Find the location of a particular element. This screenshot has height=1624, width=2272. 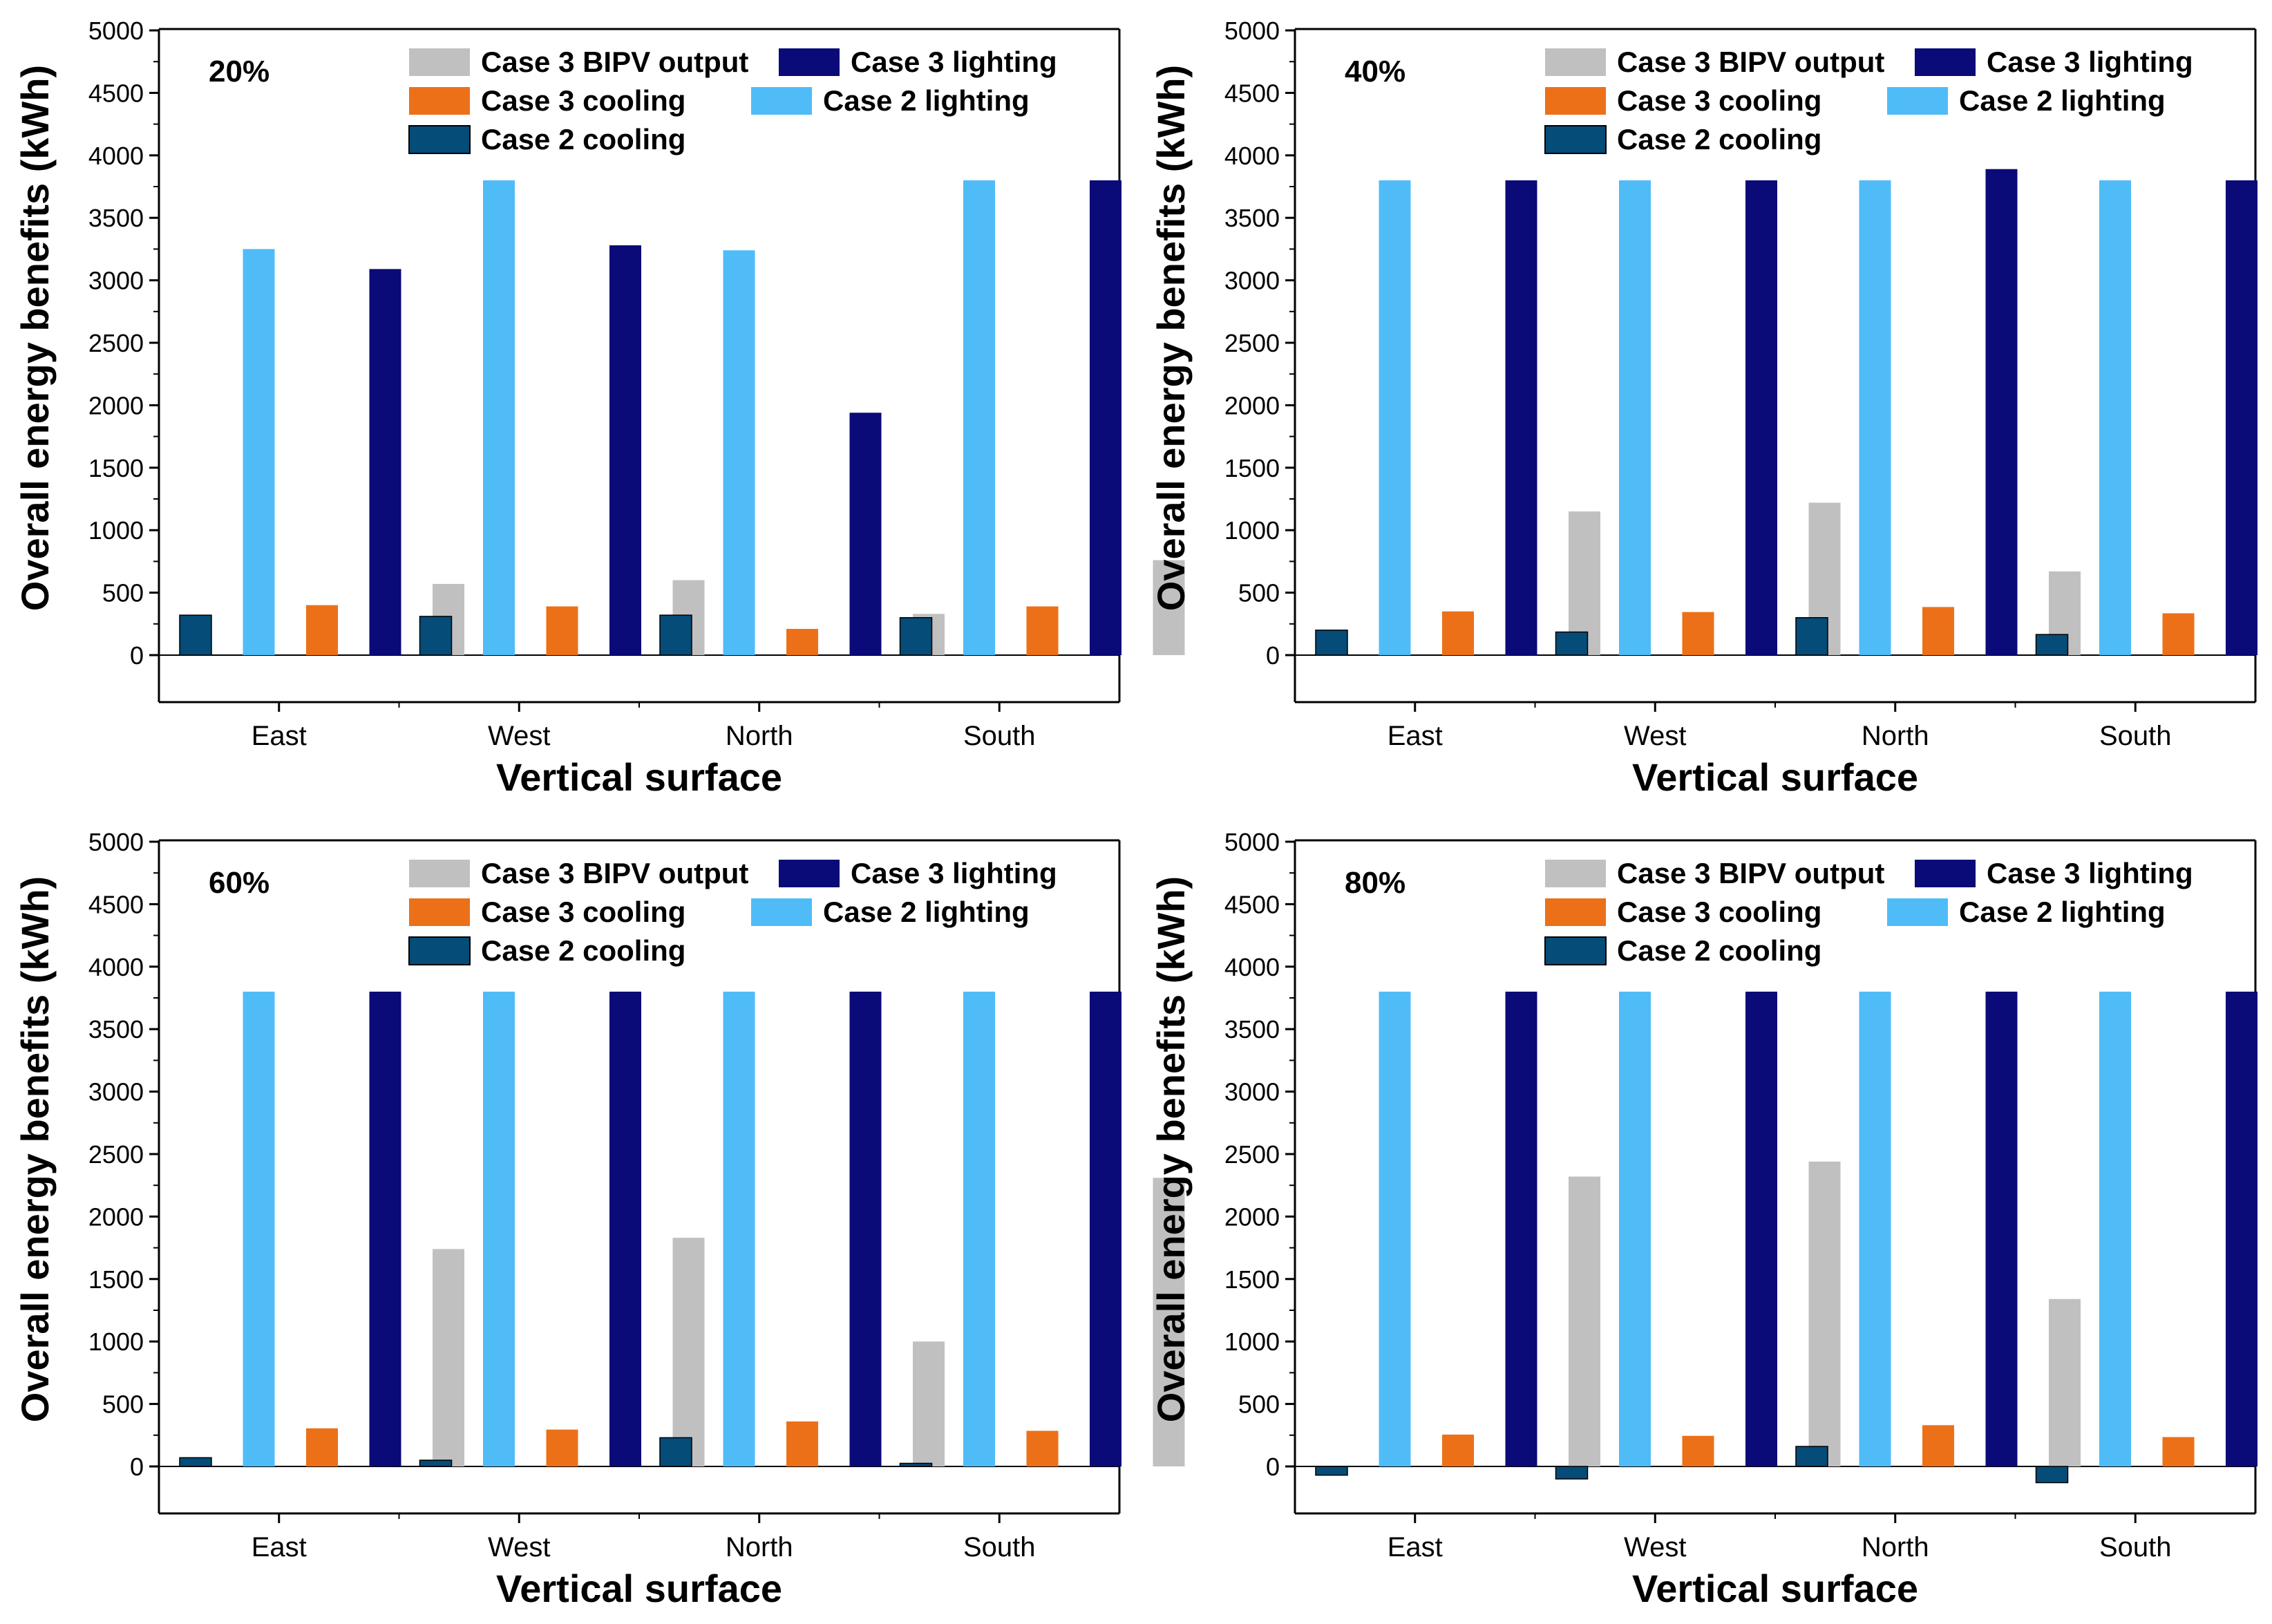

coverage-label: 40% is located at coordinates (1375, 71).